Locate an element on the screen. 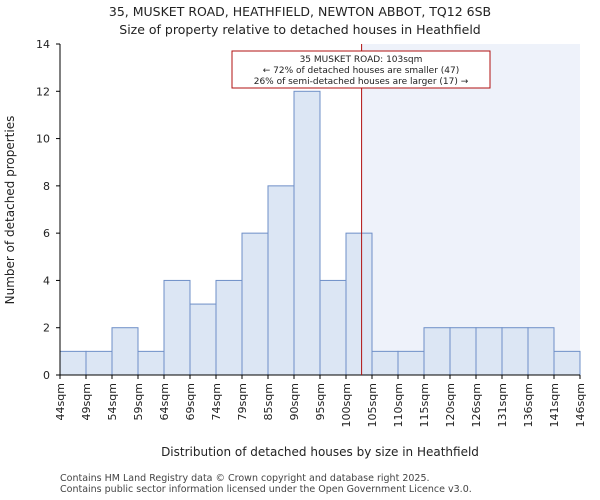 Image resolution: width=600 pixels, height=500 pixels. x-tick-label-95sqm: 95sqm is located at coordinates (320, 401).